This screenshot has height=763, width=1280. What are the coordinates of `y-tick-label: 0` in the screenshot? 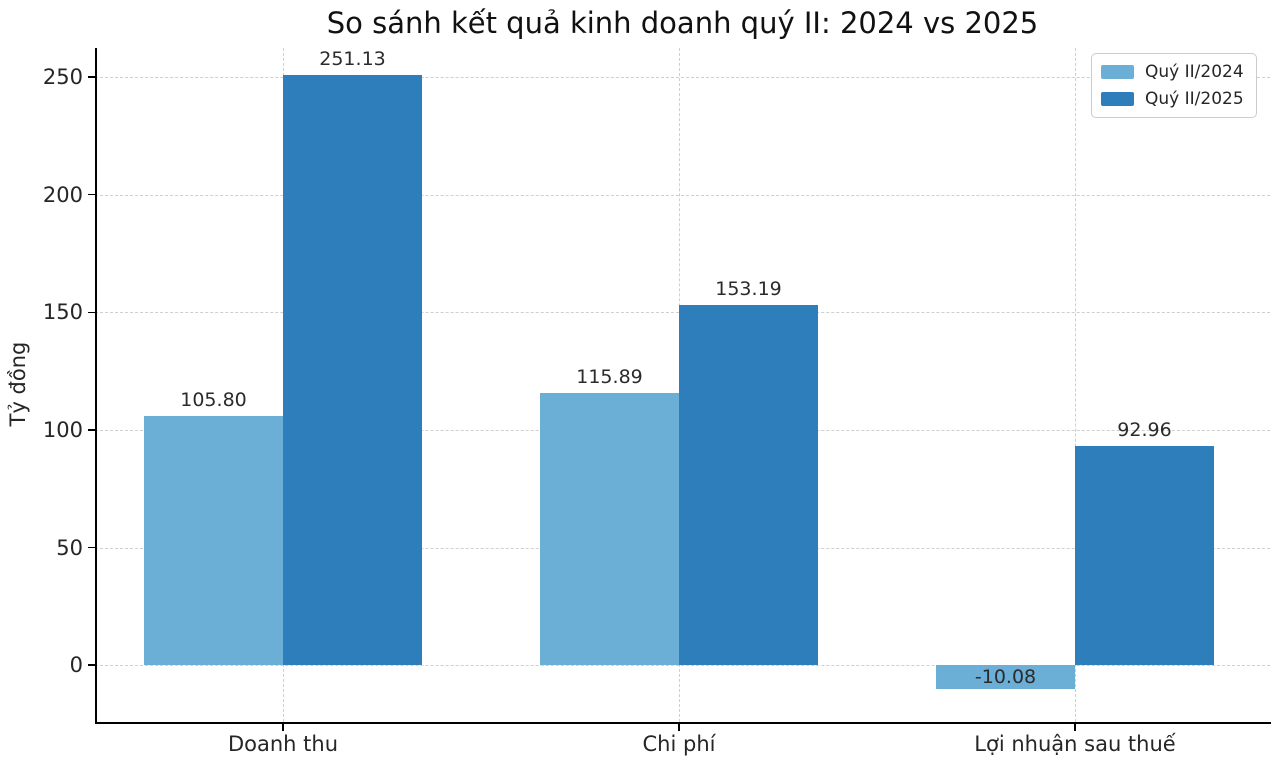 It's located at (76, 665).